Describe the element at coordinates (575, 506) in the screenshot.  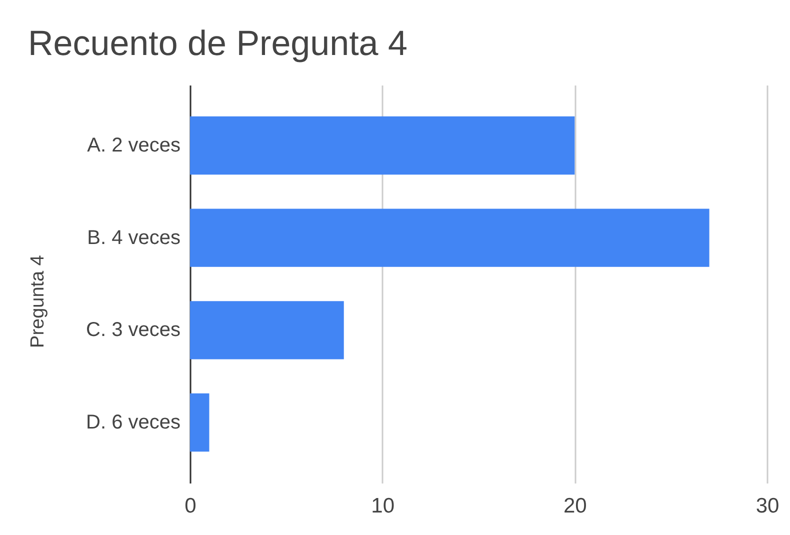
I see `x-tick-label: 20` at that location.